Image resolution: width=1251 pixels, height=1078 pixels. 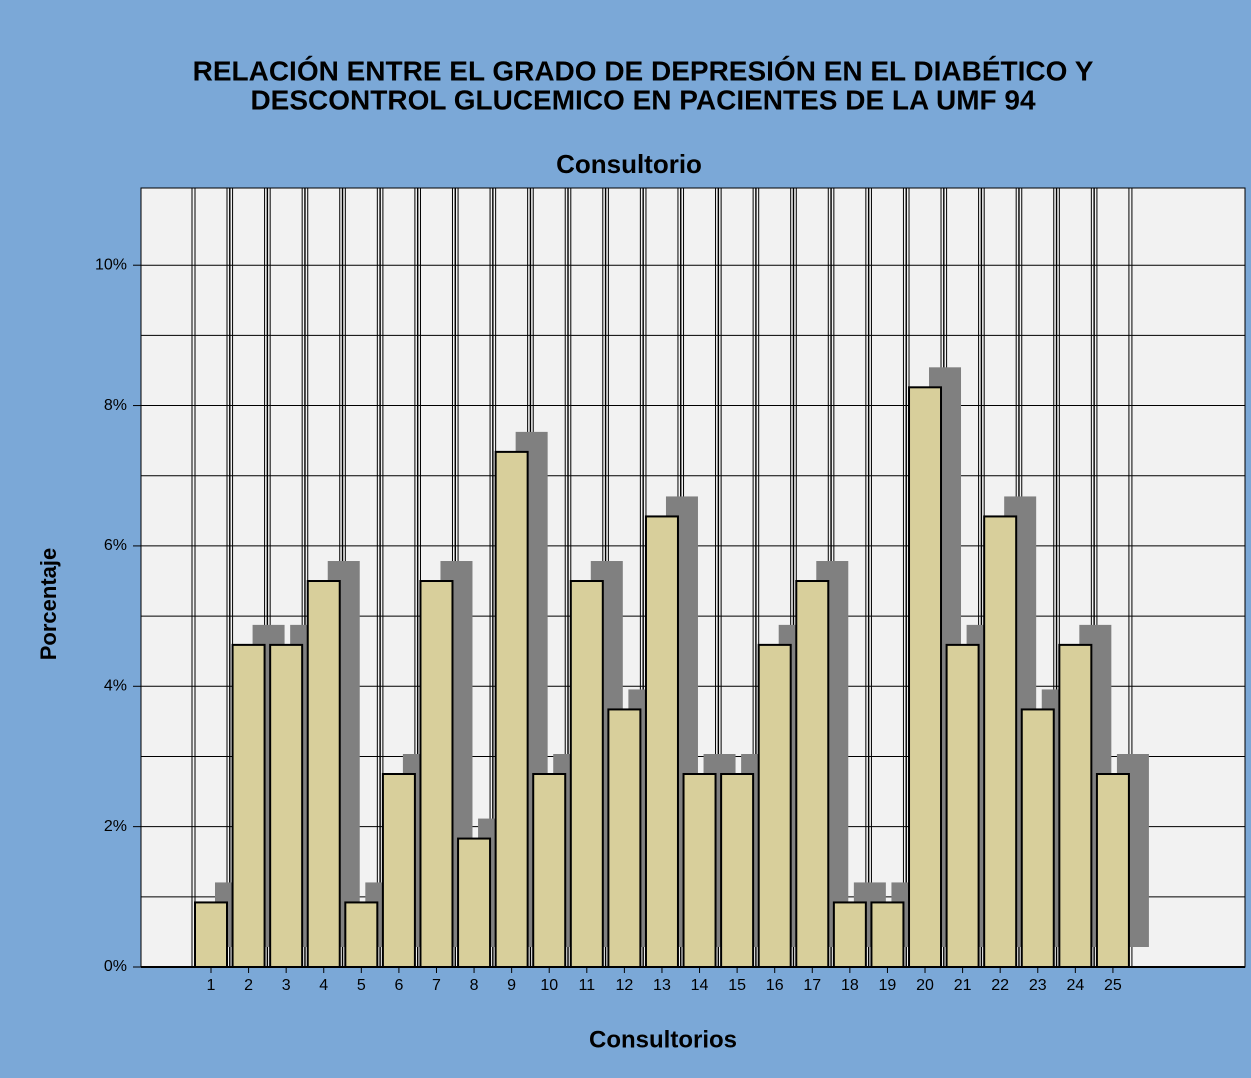 I want to click on x-tick-label: 14, so click(x=700, y=985).